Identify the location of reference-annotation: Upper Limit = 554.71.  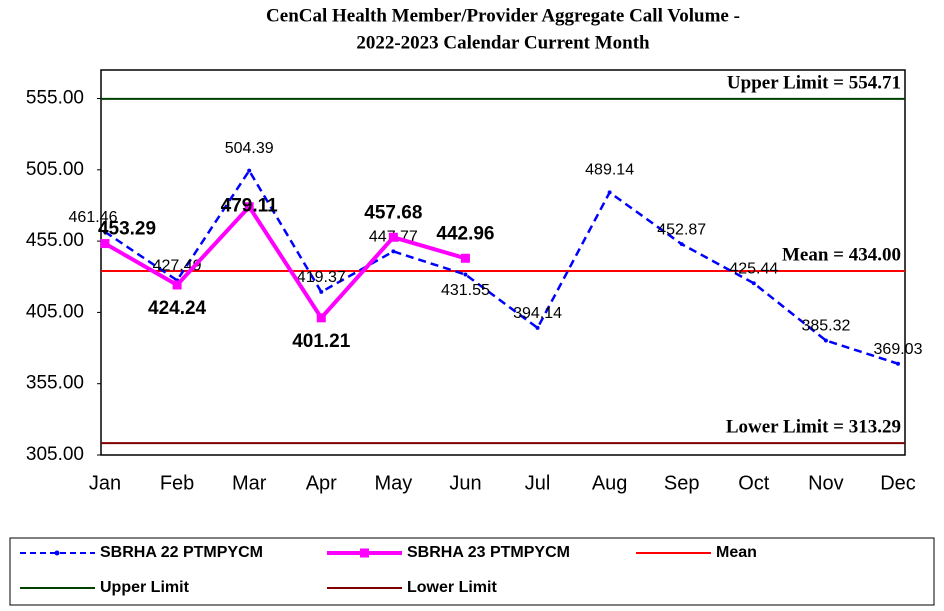
(814, 82).